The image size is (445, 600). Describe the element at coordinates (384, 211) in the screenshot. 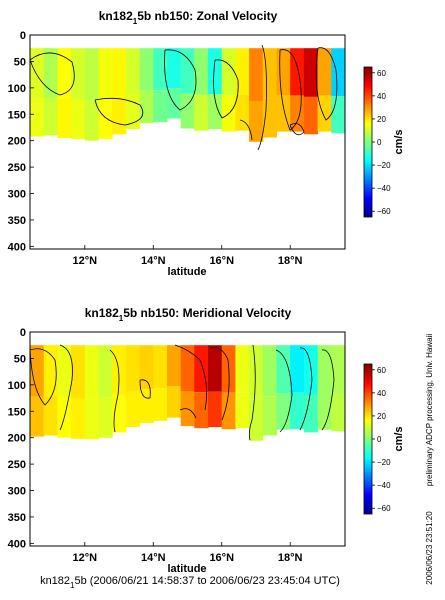

I see `zonal-colorbar-tick-label: −60` at that location.